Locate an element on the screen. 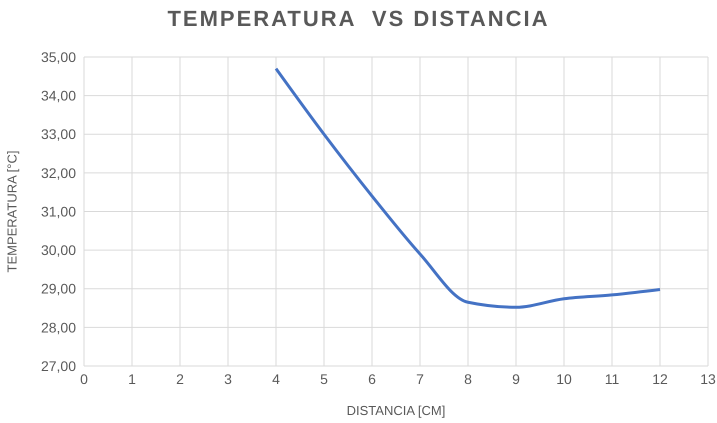 The image size is (717, 423). x-tick-label: 4 is located at coordinates (276, 378).